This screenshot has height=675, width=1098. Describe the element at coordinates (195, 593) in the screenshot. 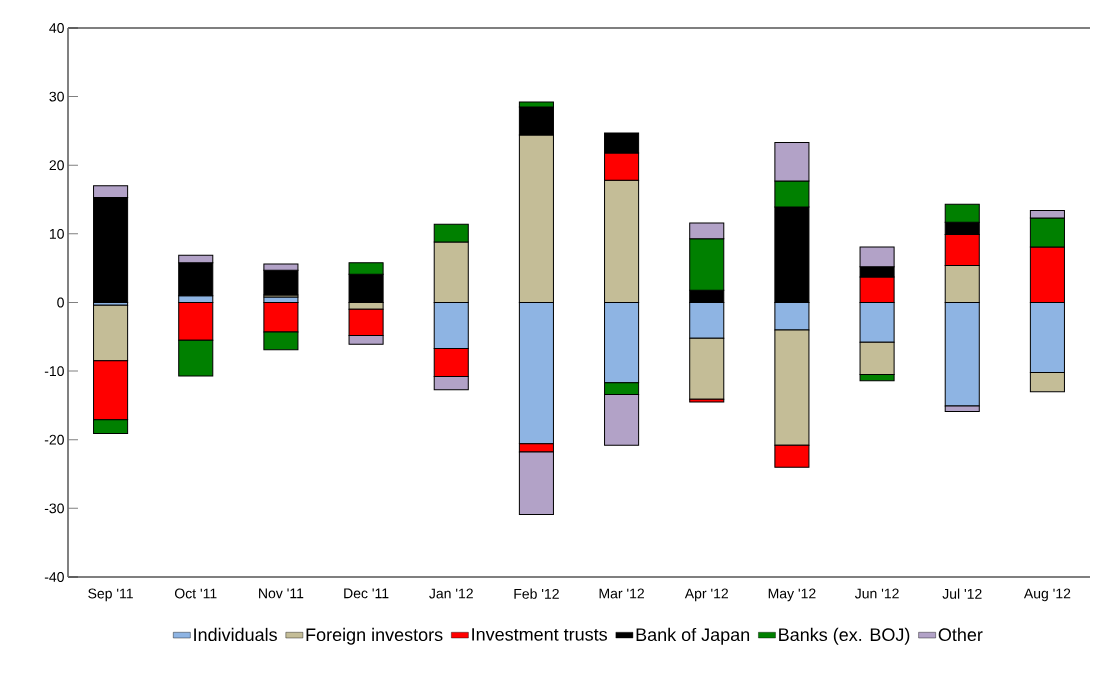

I see `x-tick-label: Oct '11` at that location.